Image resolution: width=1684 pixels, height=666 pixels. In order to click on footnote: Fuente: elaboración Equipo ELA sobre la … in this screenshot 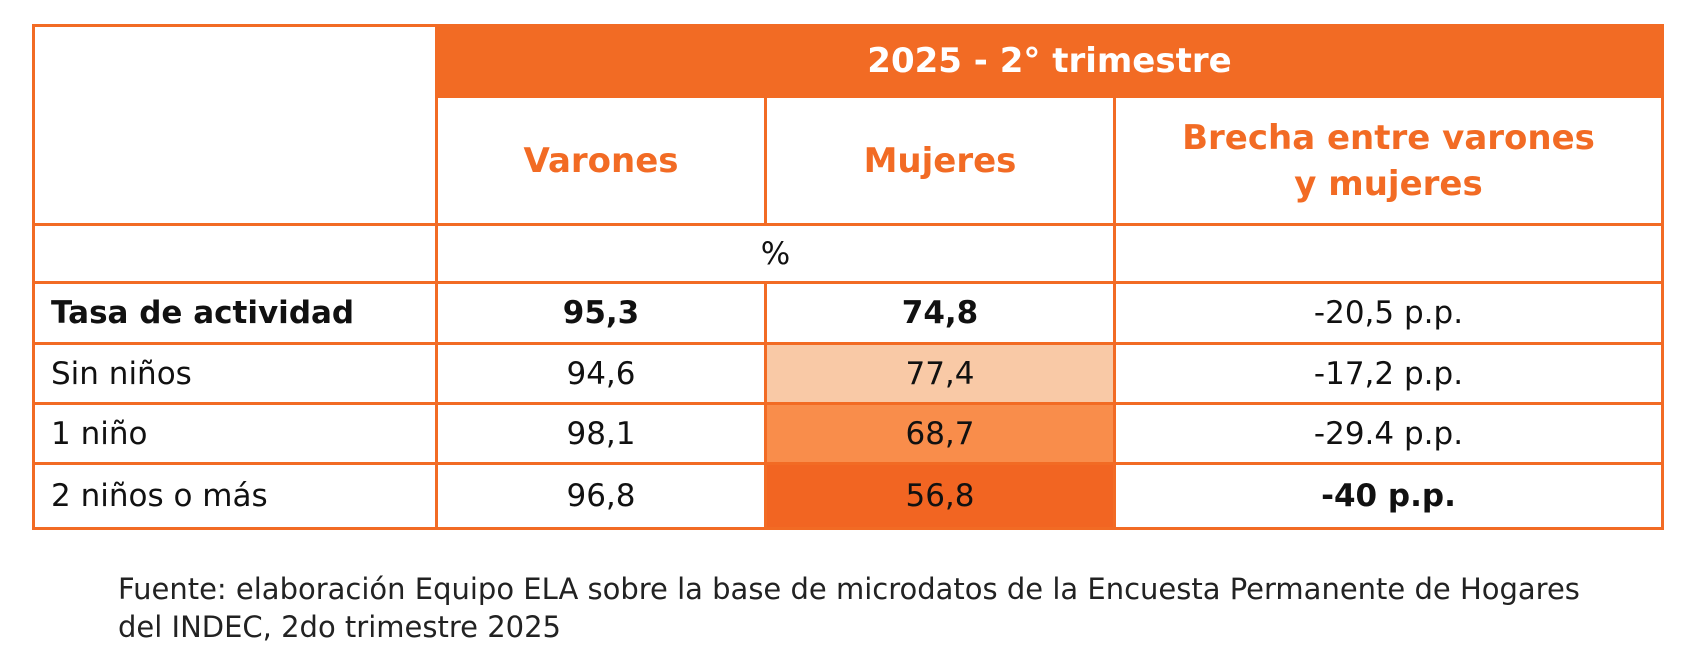, I will do `click(849, 608)`.